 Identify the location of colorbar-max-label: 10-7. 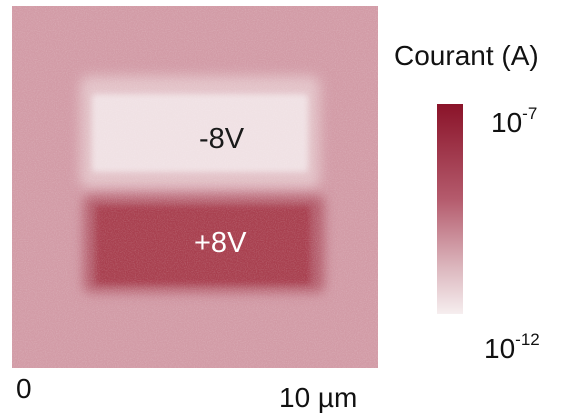
(514, 121).